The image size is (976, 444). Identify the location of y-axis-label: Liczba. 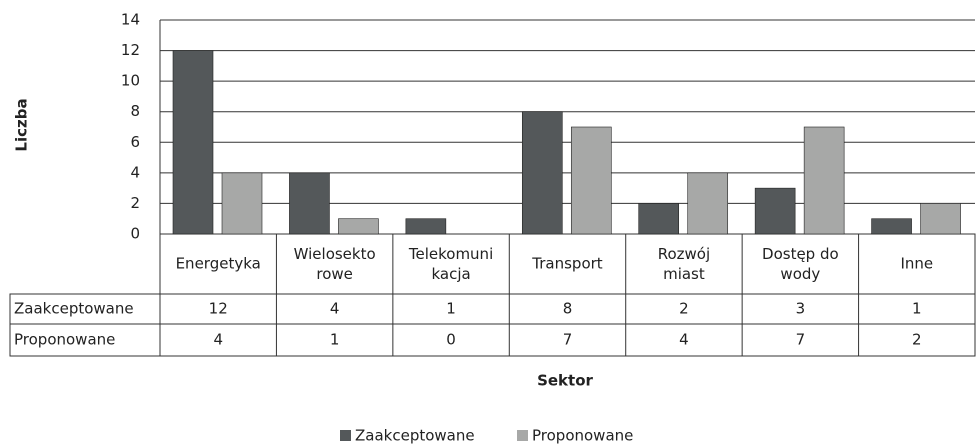
(22, 124).